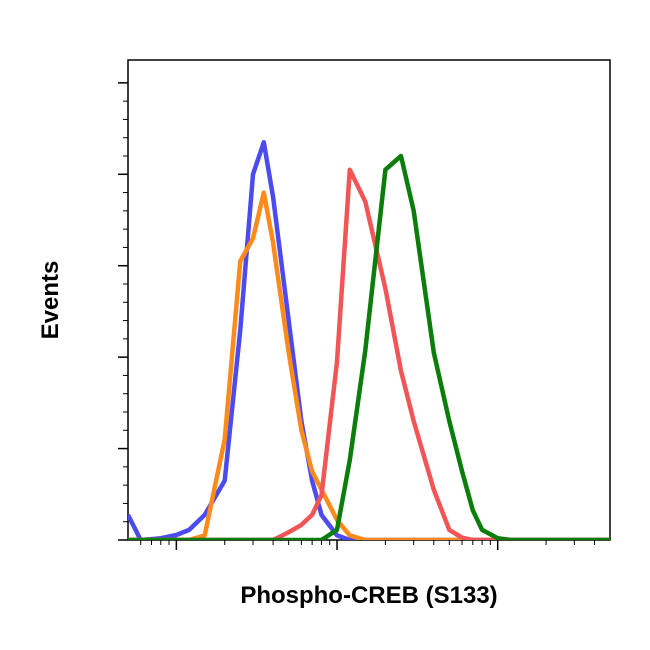 This screenshot has height=650, width=650. I want to click on x-axis-label: Phospho-CREB (S133), so click(368, 595).